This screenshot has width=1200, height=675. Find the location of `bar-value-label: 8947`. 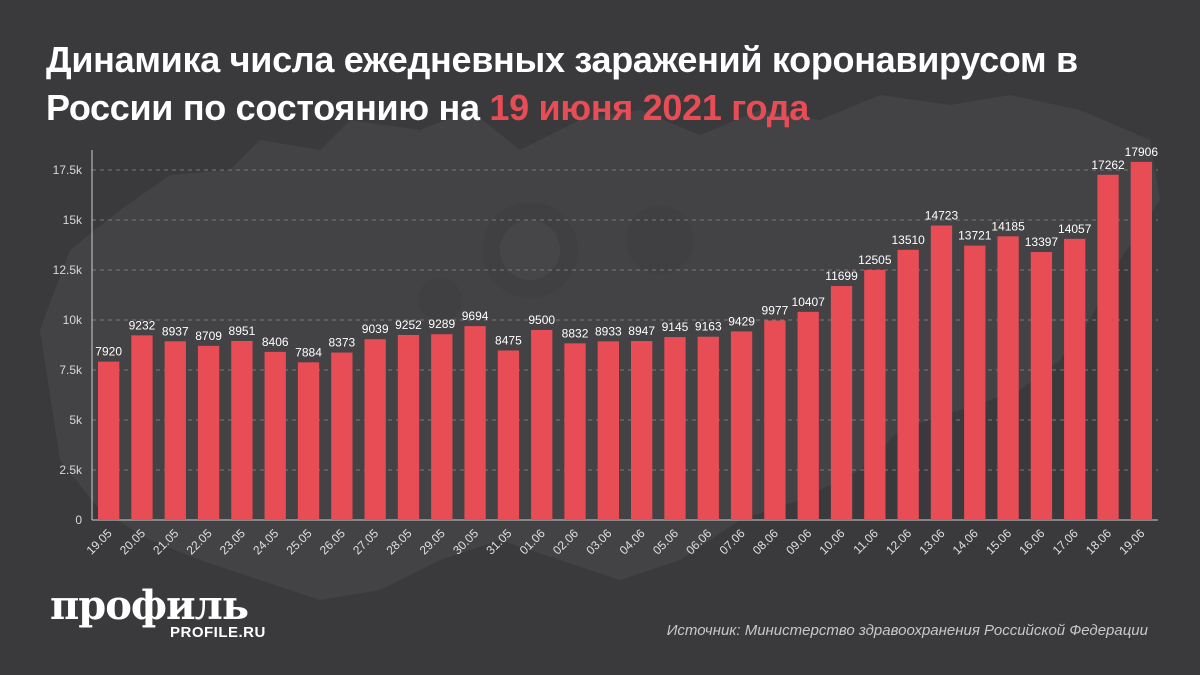

bar-value-label: 8947 is located at coordinates (641, 331).